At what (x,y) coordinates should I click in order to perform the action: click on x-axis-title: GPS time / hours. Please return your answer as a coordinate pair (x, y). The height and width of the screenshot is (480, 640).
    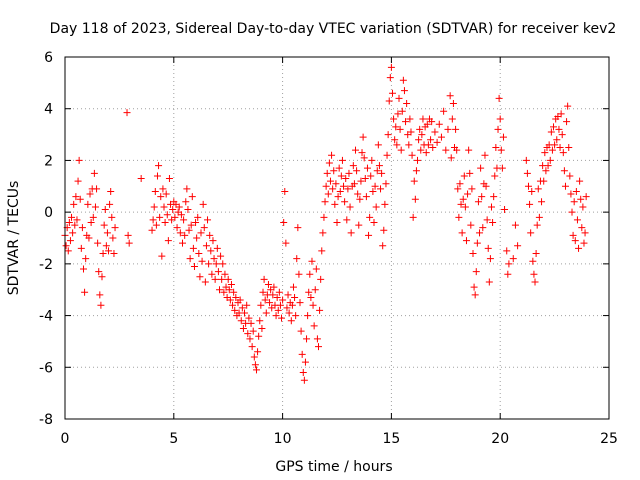
    Looking at the image, I should click on (333, 467).